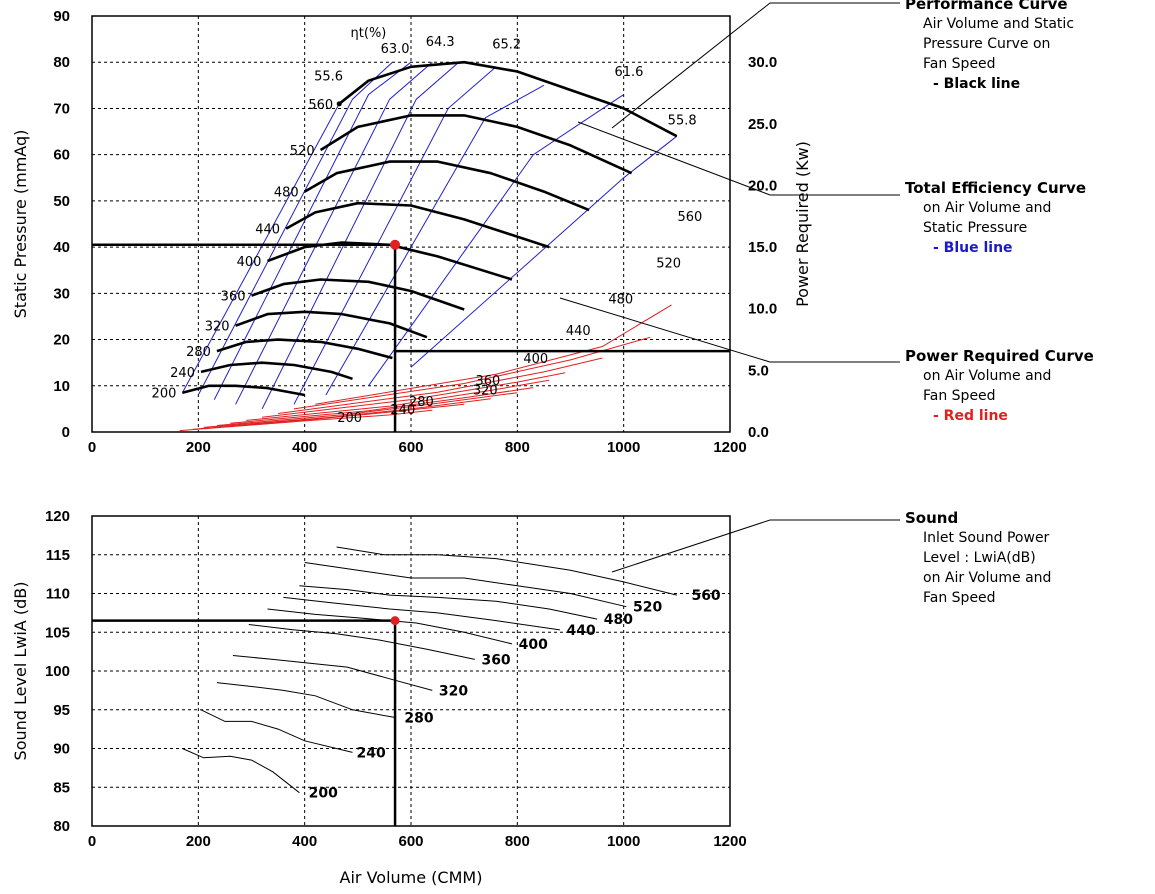  I want to click on top-x-tick-label: 200, so click(198, 447).